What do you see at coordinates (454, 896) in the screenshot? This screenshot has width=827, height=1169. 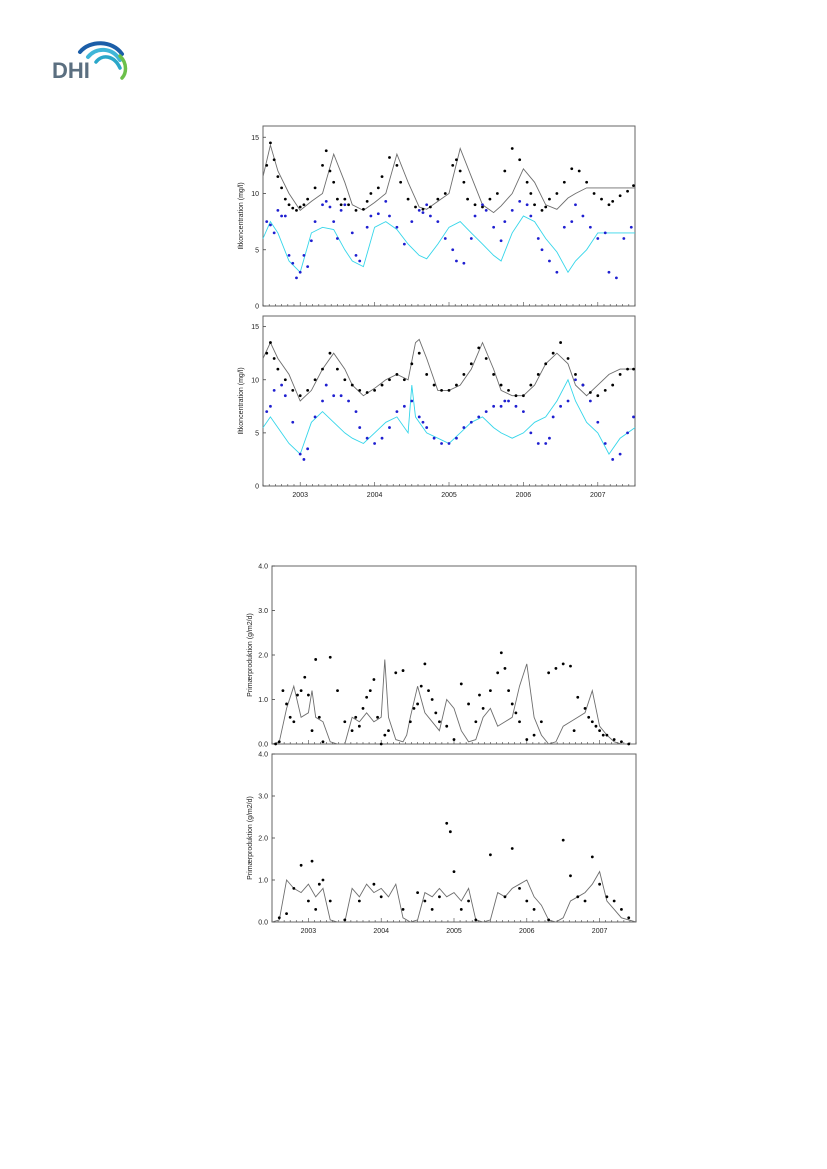 I see `pp-bottom-model-line` at bounding box center [454, 896].